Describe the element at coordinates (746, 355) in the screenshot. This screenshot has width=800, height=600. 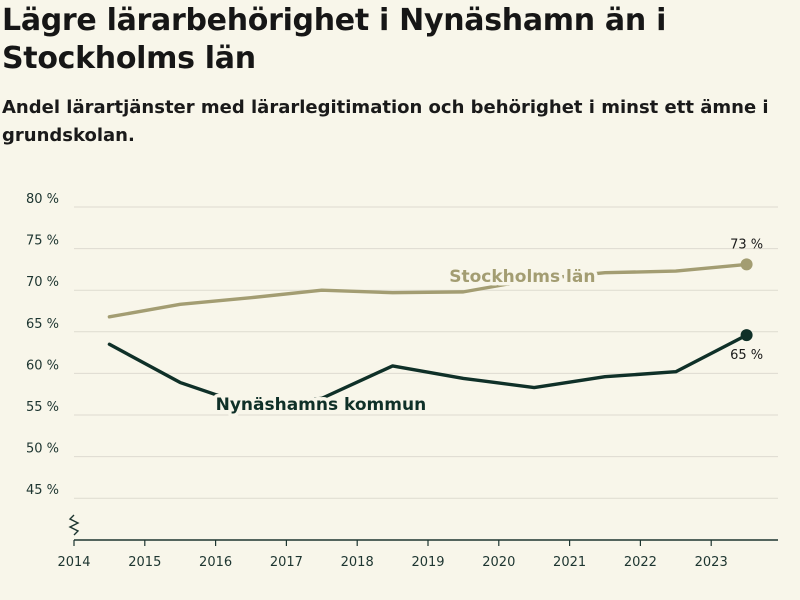
I see `nynashamn-end-label: 65 %` at that location.